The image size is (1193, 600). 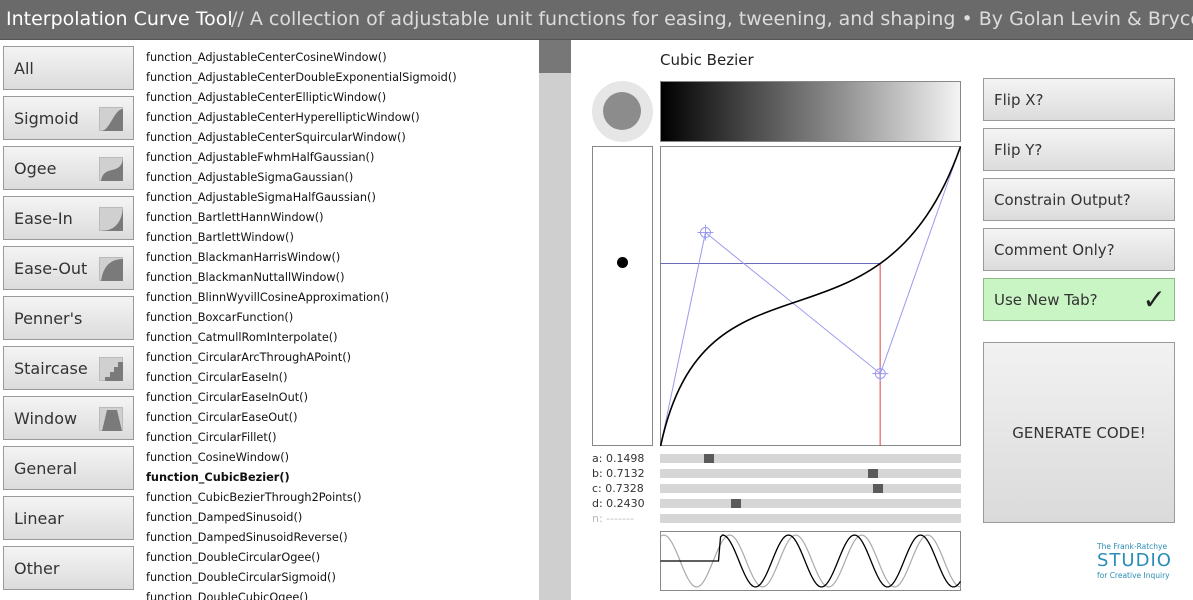 What do you see at coordinates (222, 417) in the screenshot?
I see `function-list-item: function_CircularEaseOut()` at bounding box center [222, 417].